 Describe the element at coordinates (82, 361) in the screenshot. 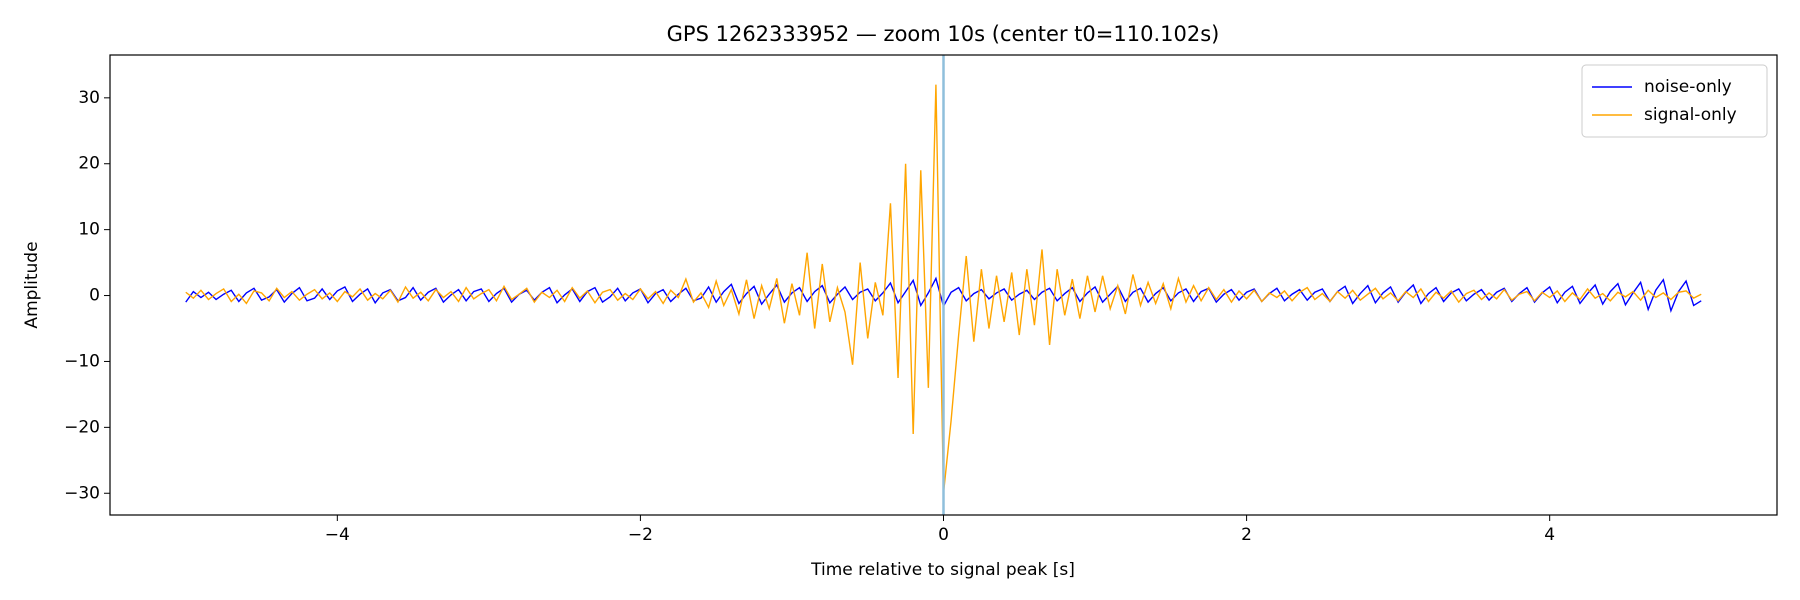

I see `y-tick-label: −10` at that location.